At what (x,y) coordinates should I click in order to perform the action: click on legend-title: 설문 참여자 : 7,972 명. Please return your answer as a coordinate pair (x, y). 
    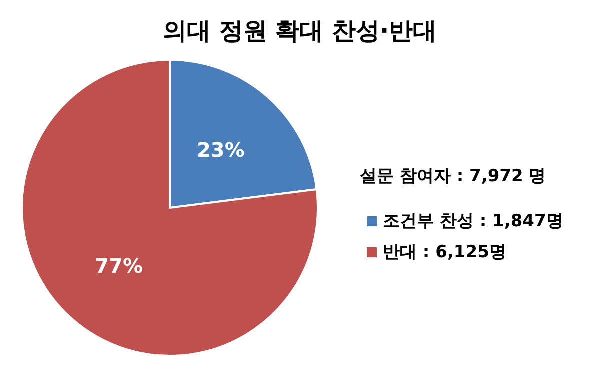
    Looking at the image, I should click on (453, 176).